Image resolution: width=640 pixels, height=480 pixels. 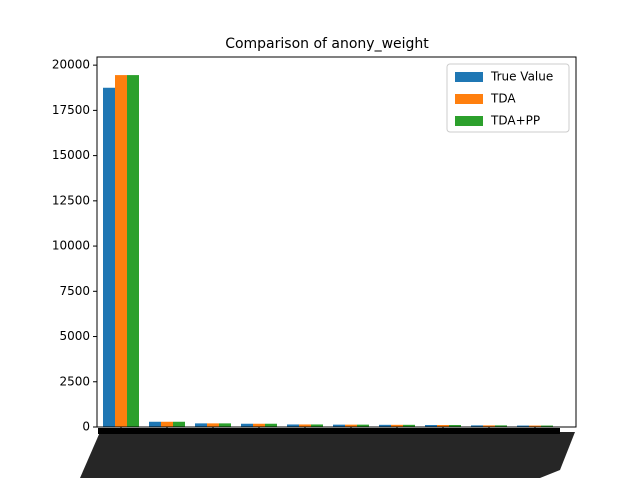 I want to click on y-tick-label: 17500, so click(x=71, y=110).